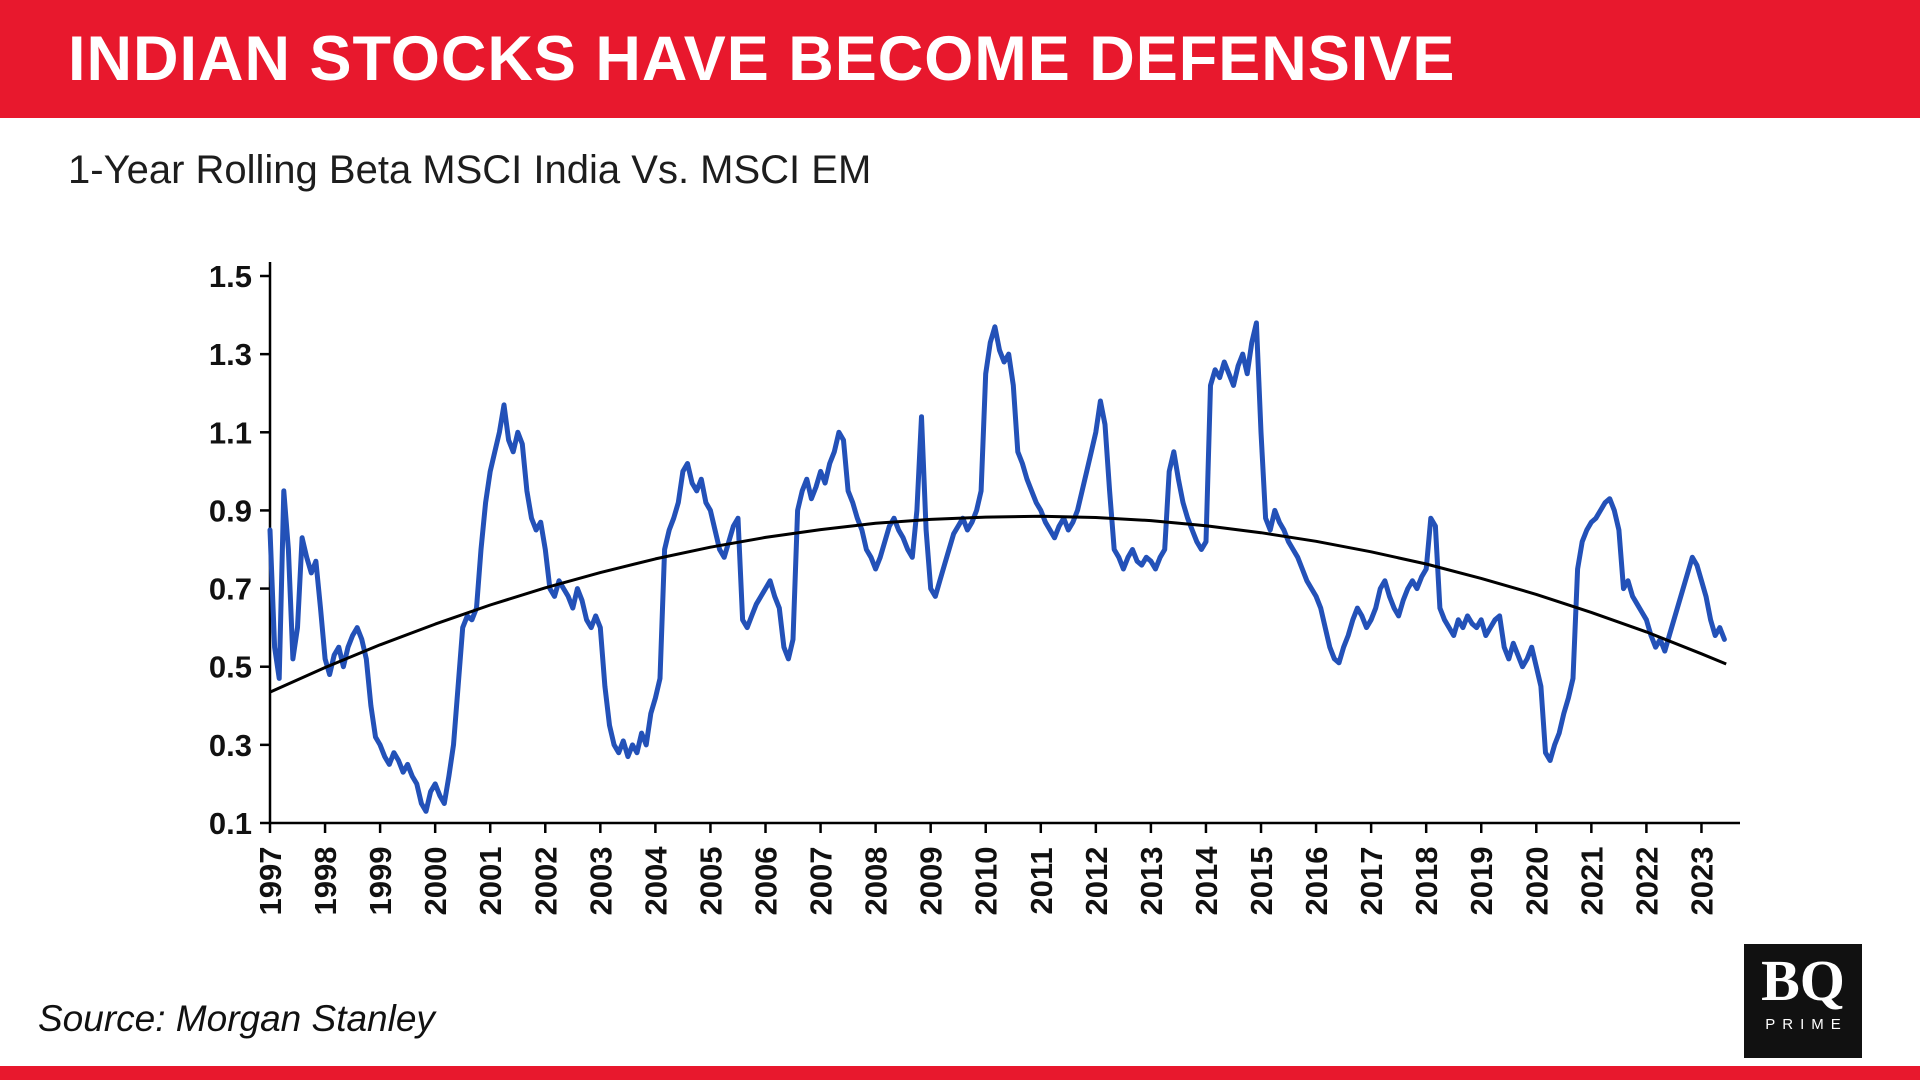  I want to click on svg-text: 2018, so click(1426, 881).